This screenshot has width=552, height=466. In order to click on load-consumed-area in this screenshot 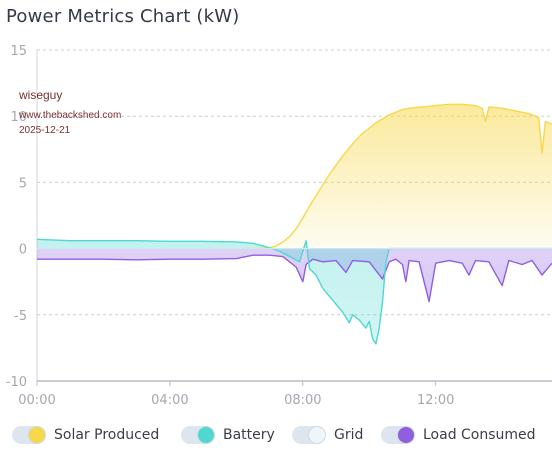, I will do `click(294, 275)`.